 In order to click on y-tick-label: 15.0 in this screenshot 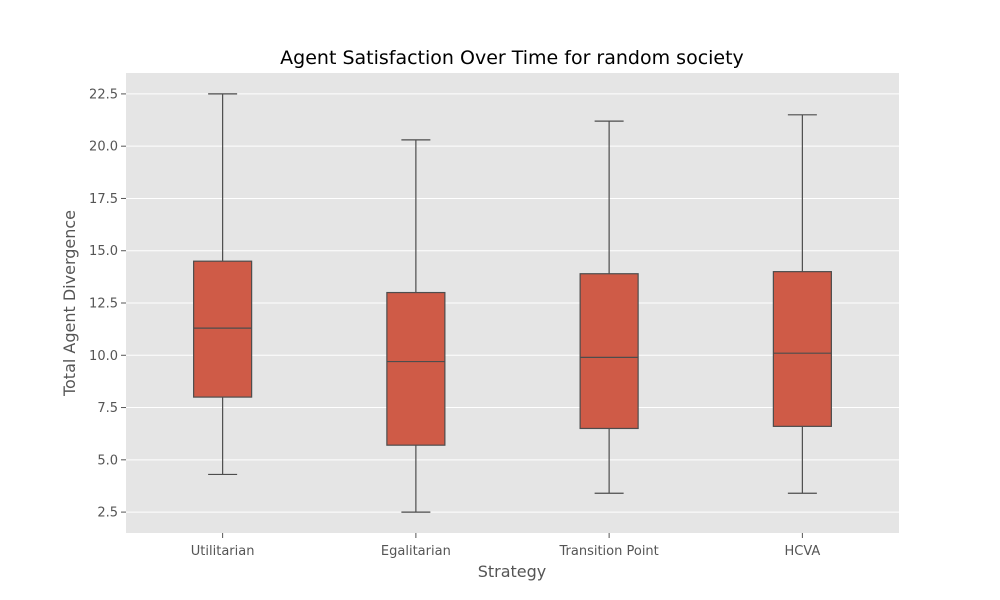, I will do `click(103, 251)`.